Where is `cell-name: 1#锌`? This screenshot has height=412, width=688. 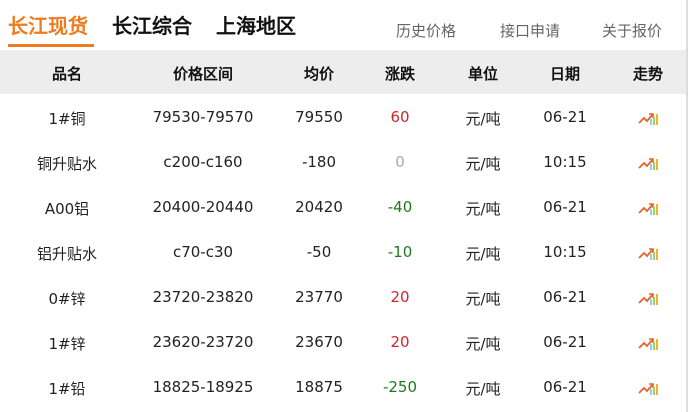
cell-name: 1#锌 is located at coordinates (67, 344).